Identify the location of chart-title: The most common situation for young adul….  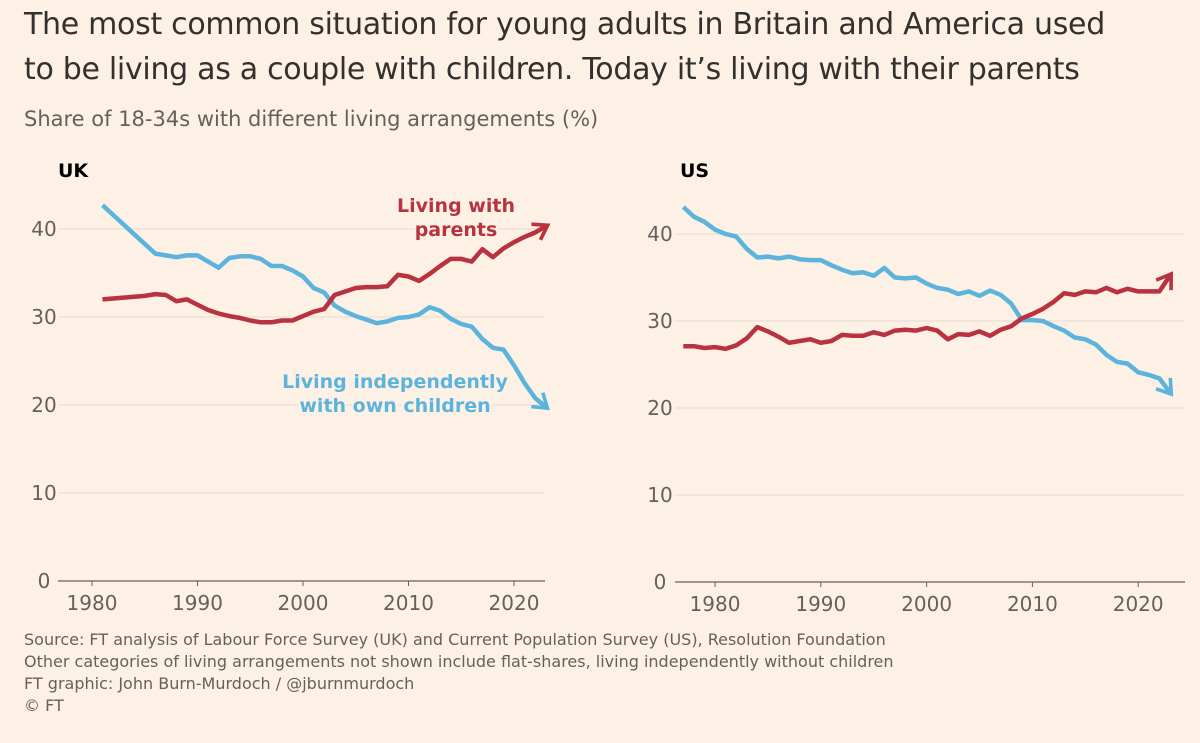
(609, 47).